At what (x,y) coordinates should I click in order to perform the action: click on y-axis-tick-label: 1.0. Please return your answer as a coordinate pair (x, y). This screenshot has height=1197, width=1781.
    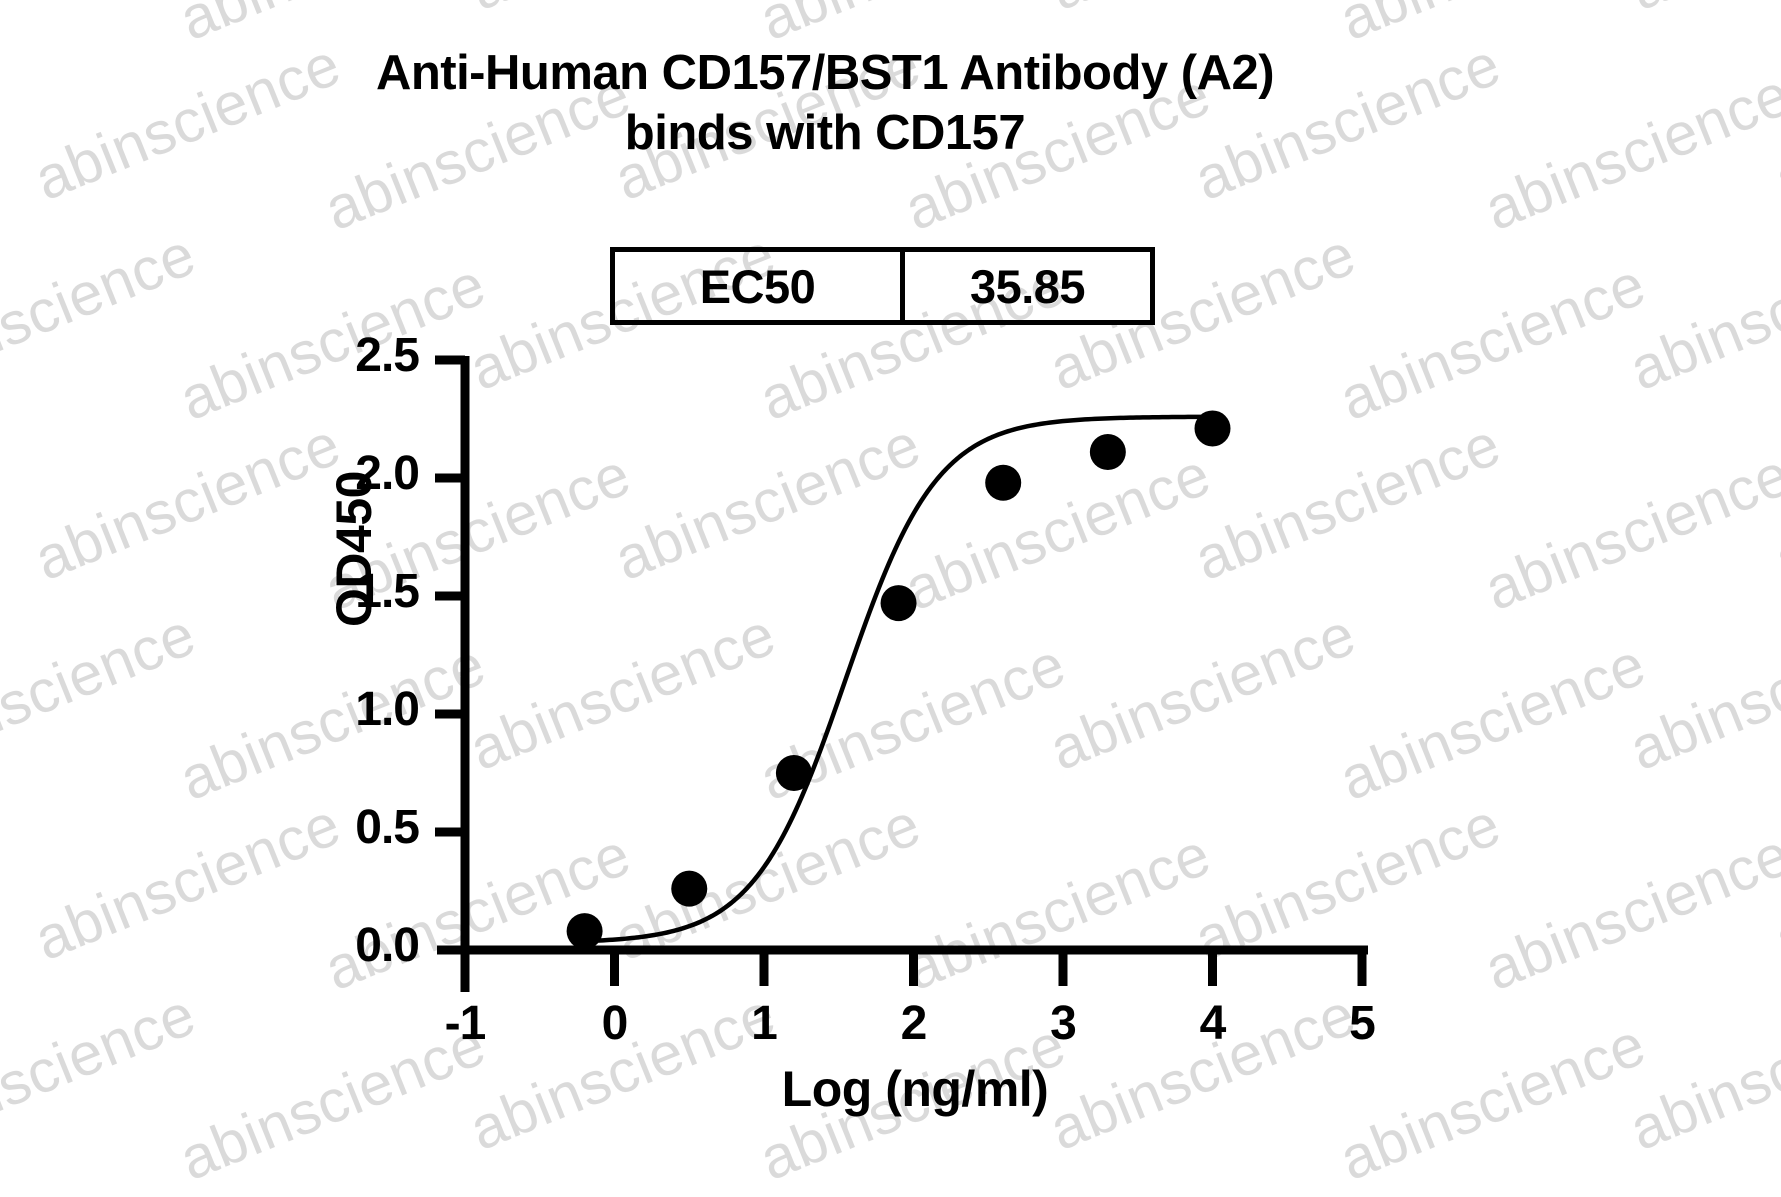
    Looking at the image, I should click on (387, 709).